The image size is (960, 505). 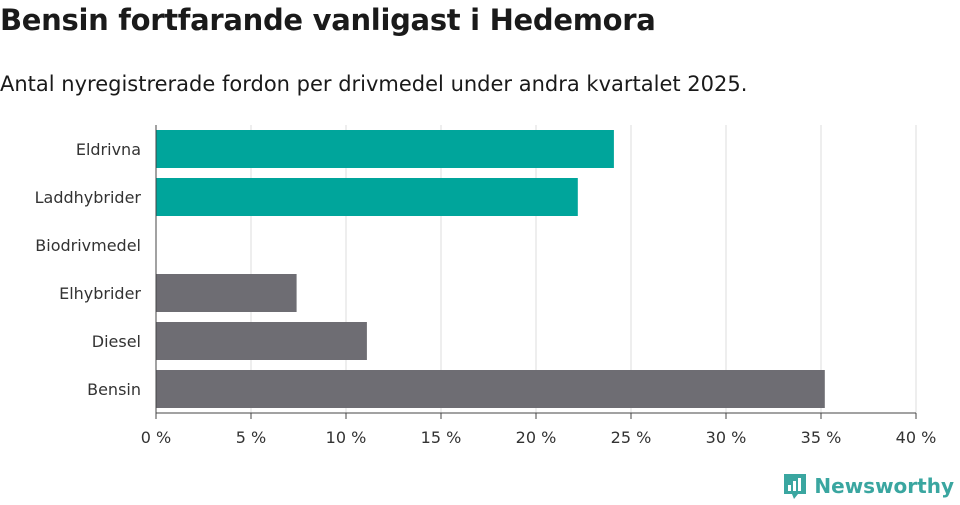 I want to click on bar-bensin, so click(x=490, y=389).